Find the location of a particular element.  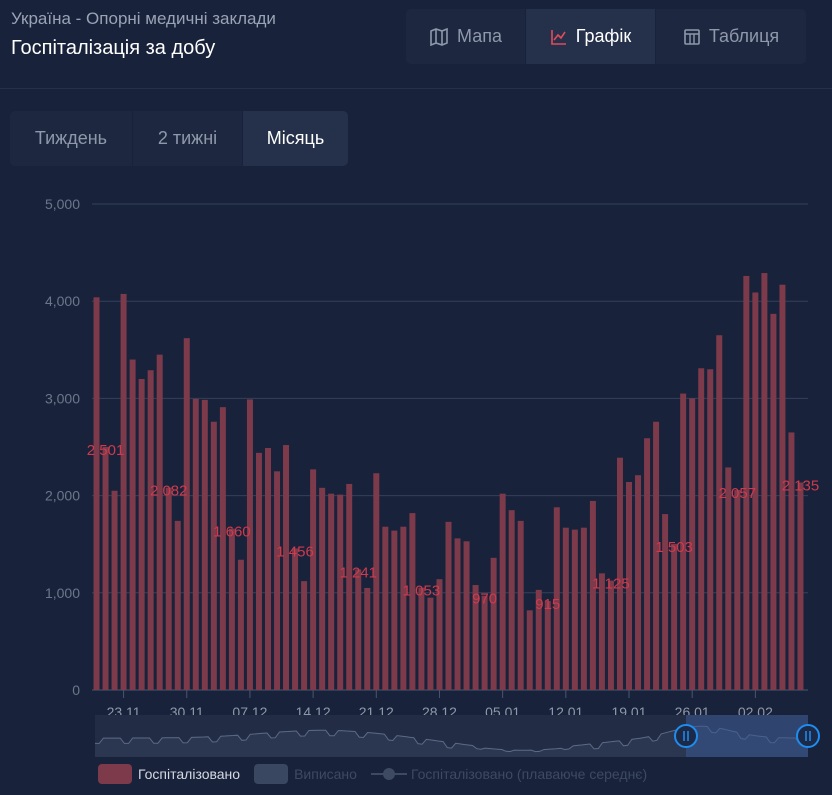

data-label: 1 241 is located at coordinates (358, 572).